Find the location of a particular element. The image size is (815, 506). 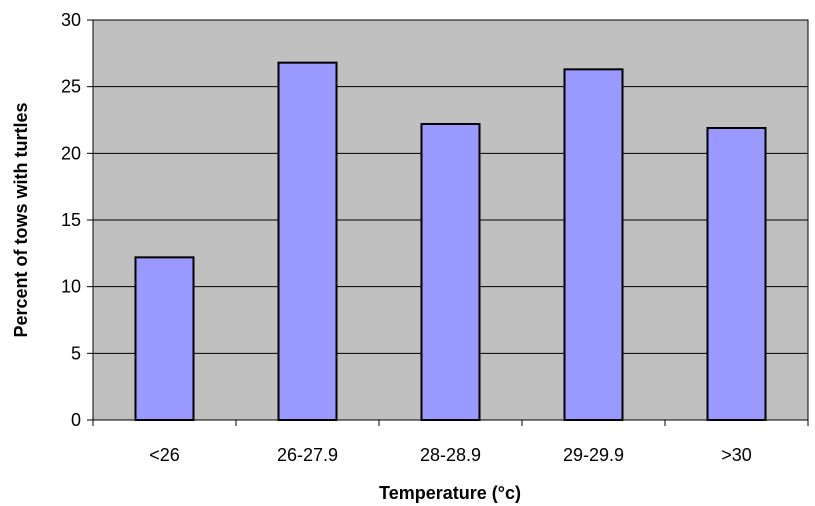

x-tick-labels: <26 26-27.9 28-28.9 29-29.9 >30 is located at coordinates (450, 455).